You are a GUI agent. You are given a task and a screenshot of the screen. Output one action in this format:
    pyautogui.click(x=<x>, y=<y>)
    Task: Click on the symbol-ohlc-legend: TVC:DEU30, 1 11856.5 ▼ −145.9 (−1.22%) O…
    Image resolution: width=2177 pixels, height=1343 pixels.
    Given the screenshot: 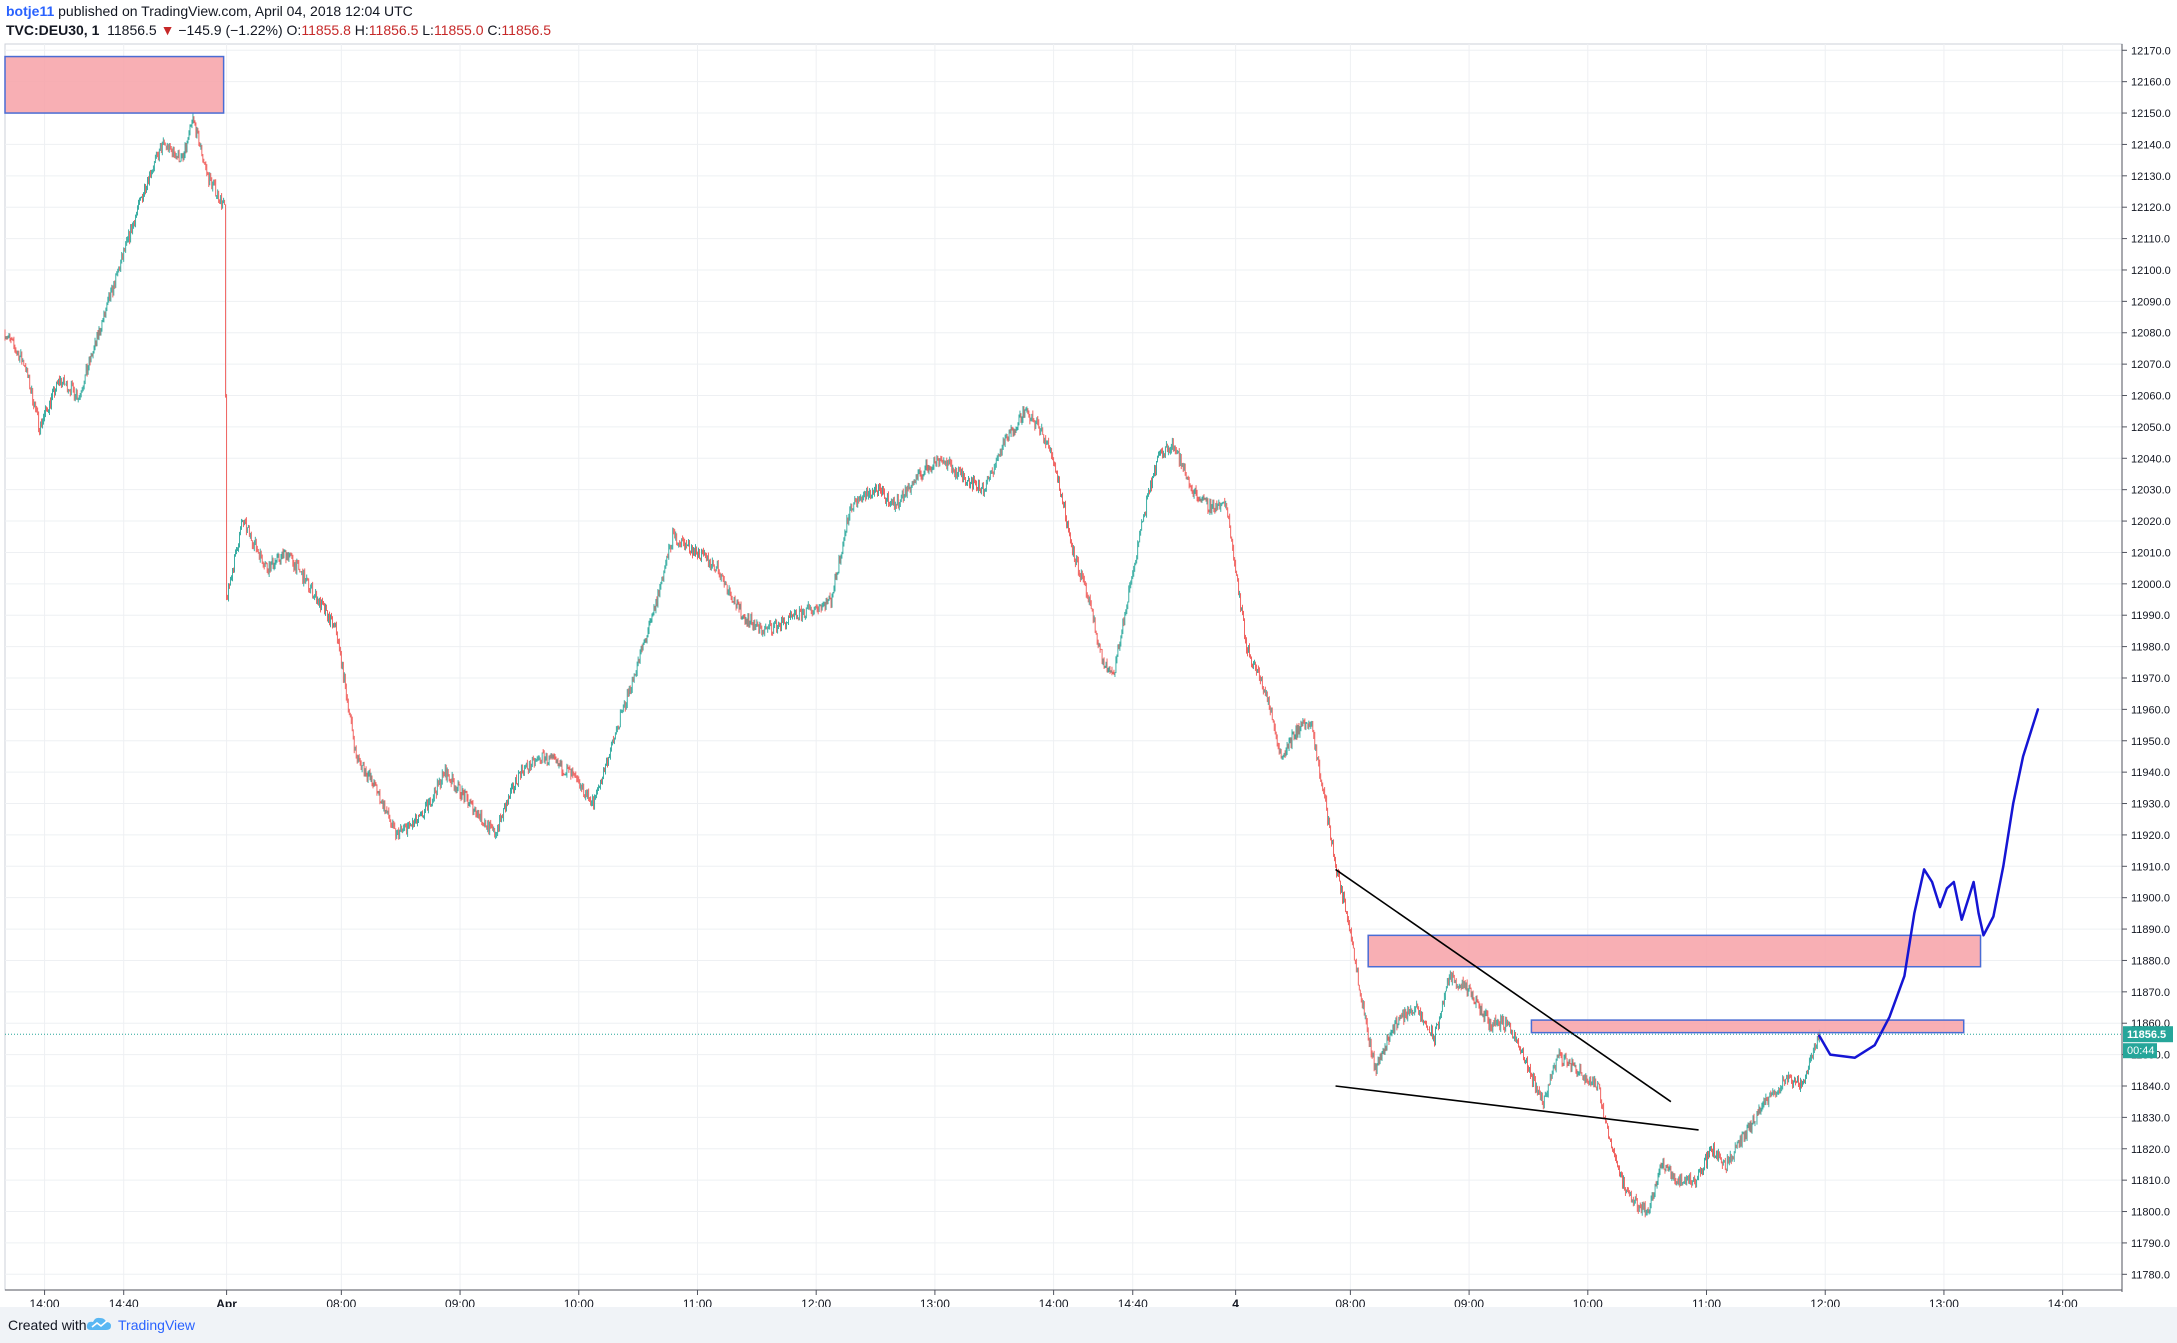 What is the action you would take?
    pyautogui.click(x=278, y=30)
    